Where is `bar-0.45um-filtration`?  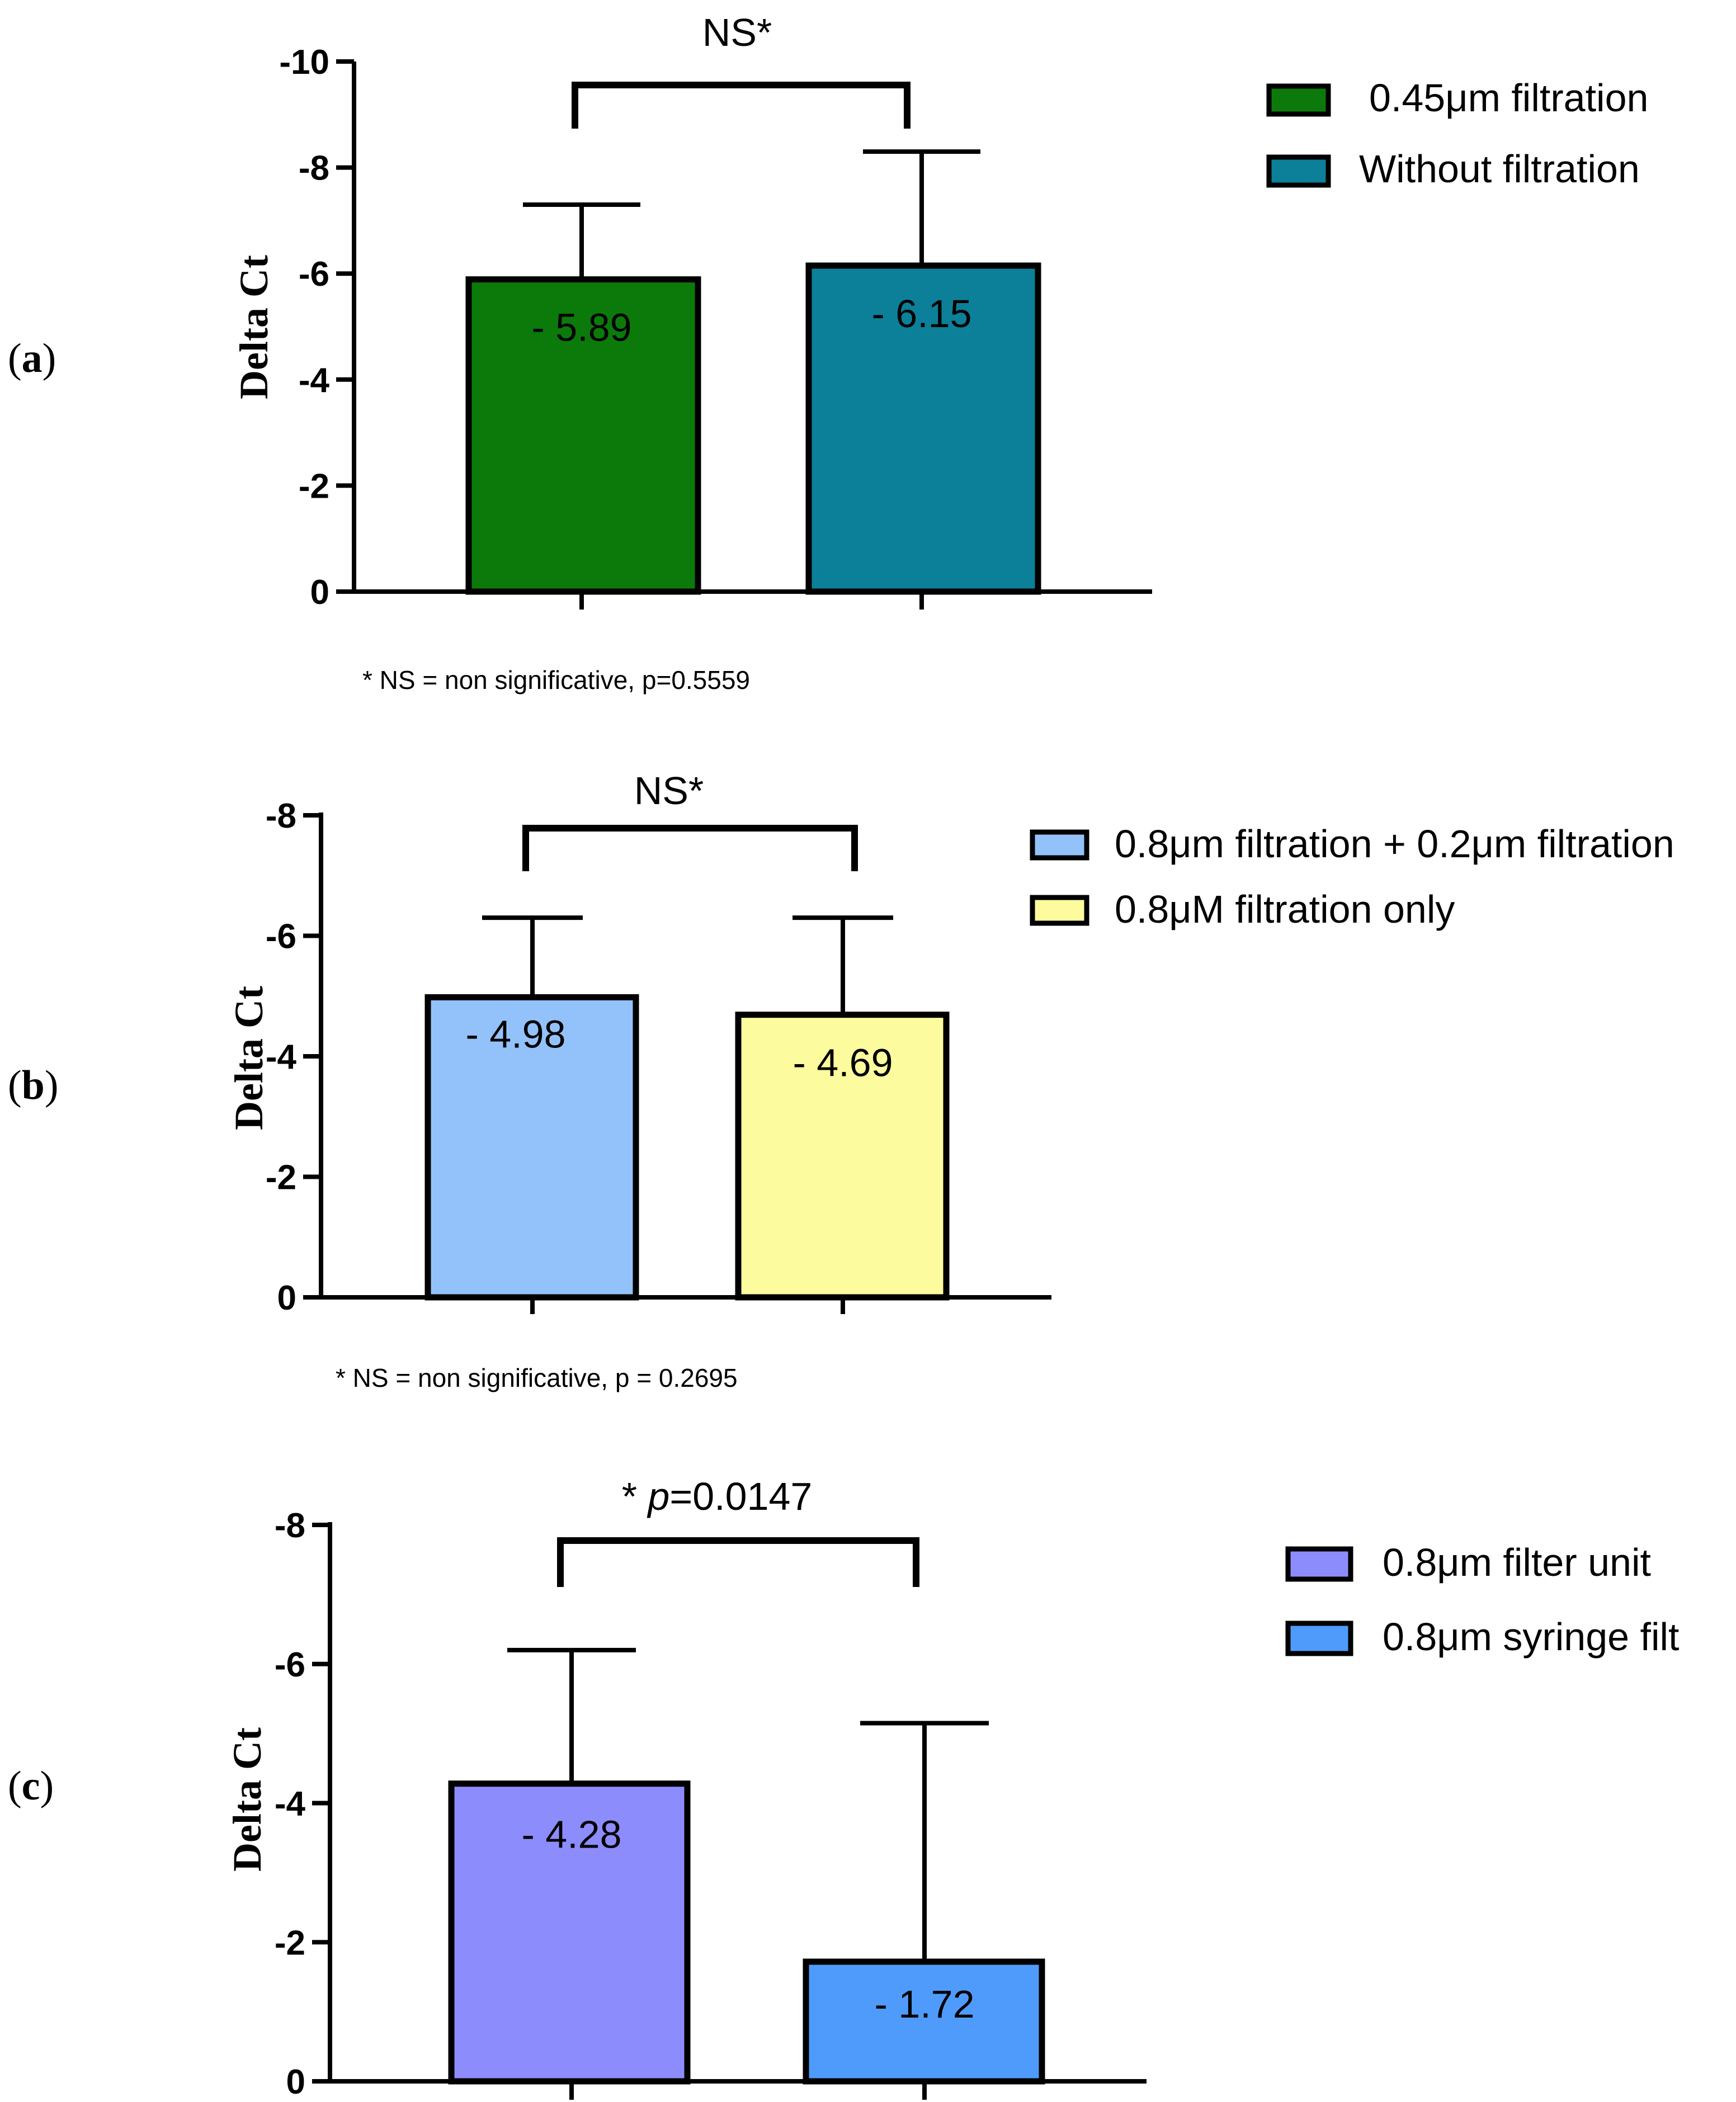 bar-0.45um-filtration is located at coordinates (583, 436).